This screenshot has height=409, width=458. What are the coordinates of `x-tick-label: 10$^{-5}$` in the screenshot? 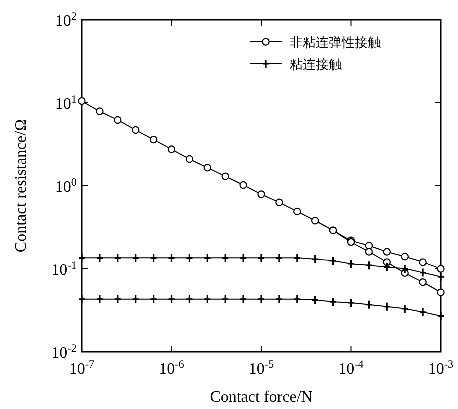 It's located at (261, 368).